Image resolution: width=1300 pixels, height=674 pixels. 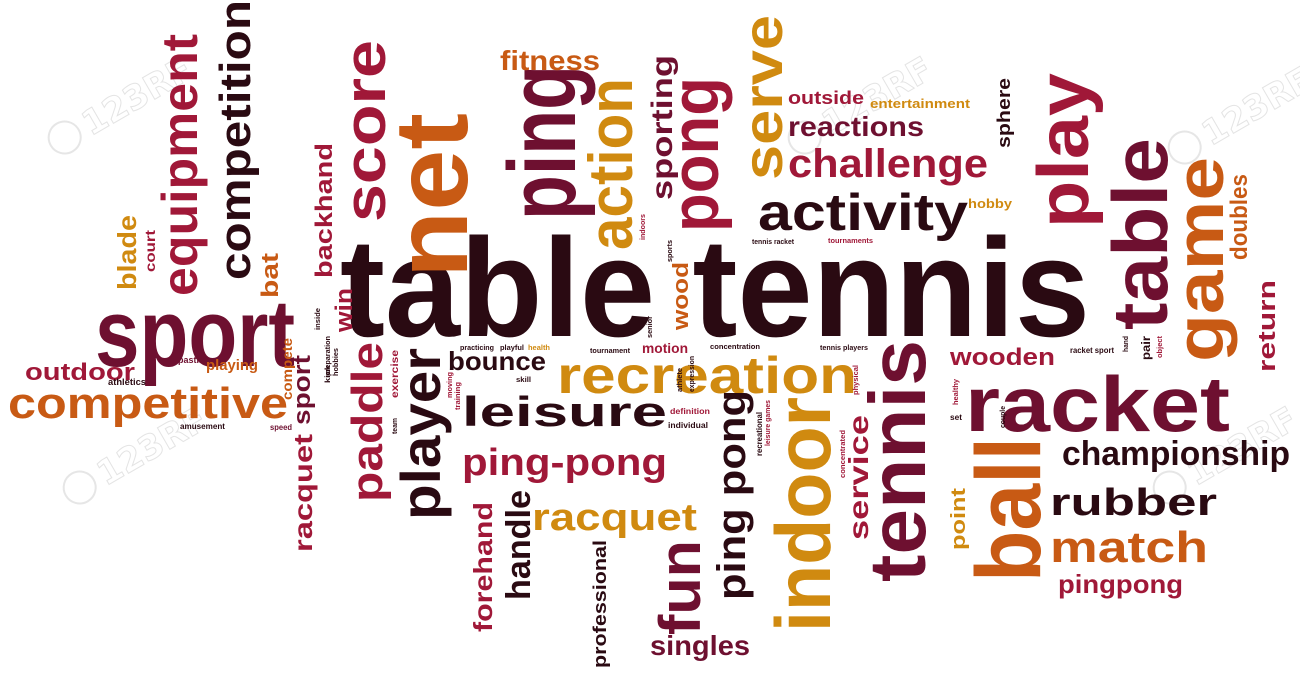 I want to click on word-play: play, so click(x=1064, y=150).